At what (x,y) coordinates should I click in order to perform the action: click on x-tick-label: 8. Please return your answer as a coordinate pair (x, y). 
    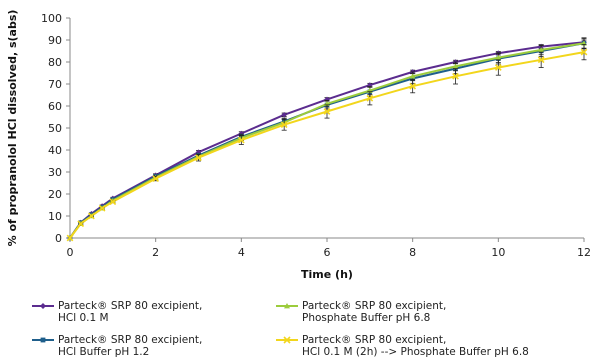
    Looking at the image, I should click on (412, 252).